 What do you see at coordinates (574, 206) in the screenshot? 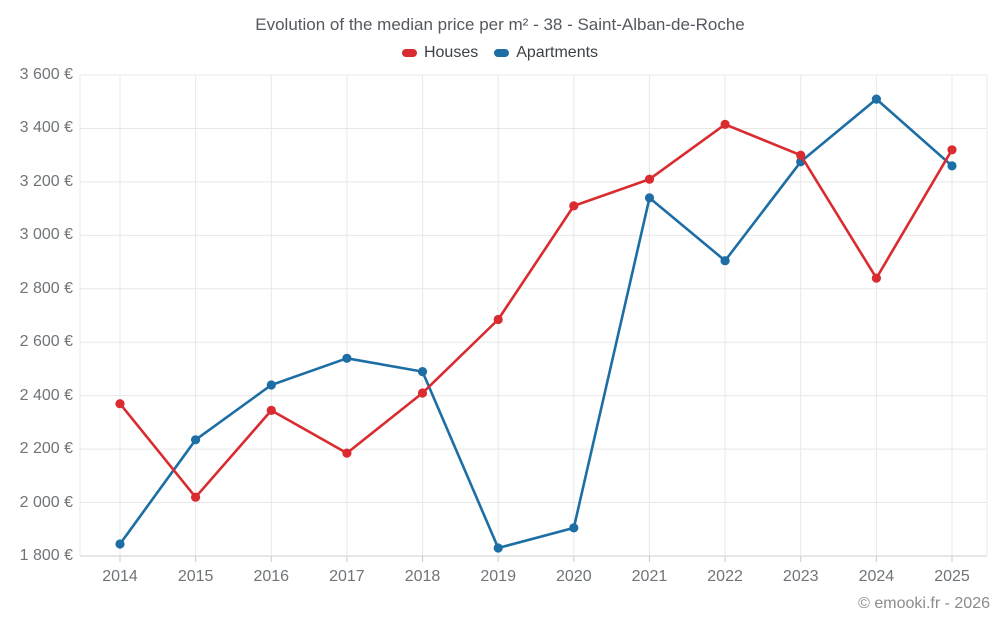
I see `point-houses-2020` at bounding box center [574, 206].